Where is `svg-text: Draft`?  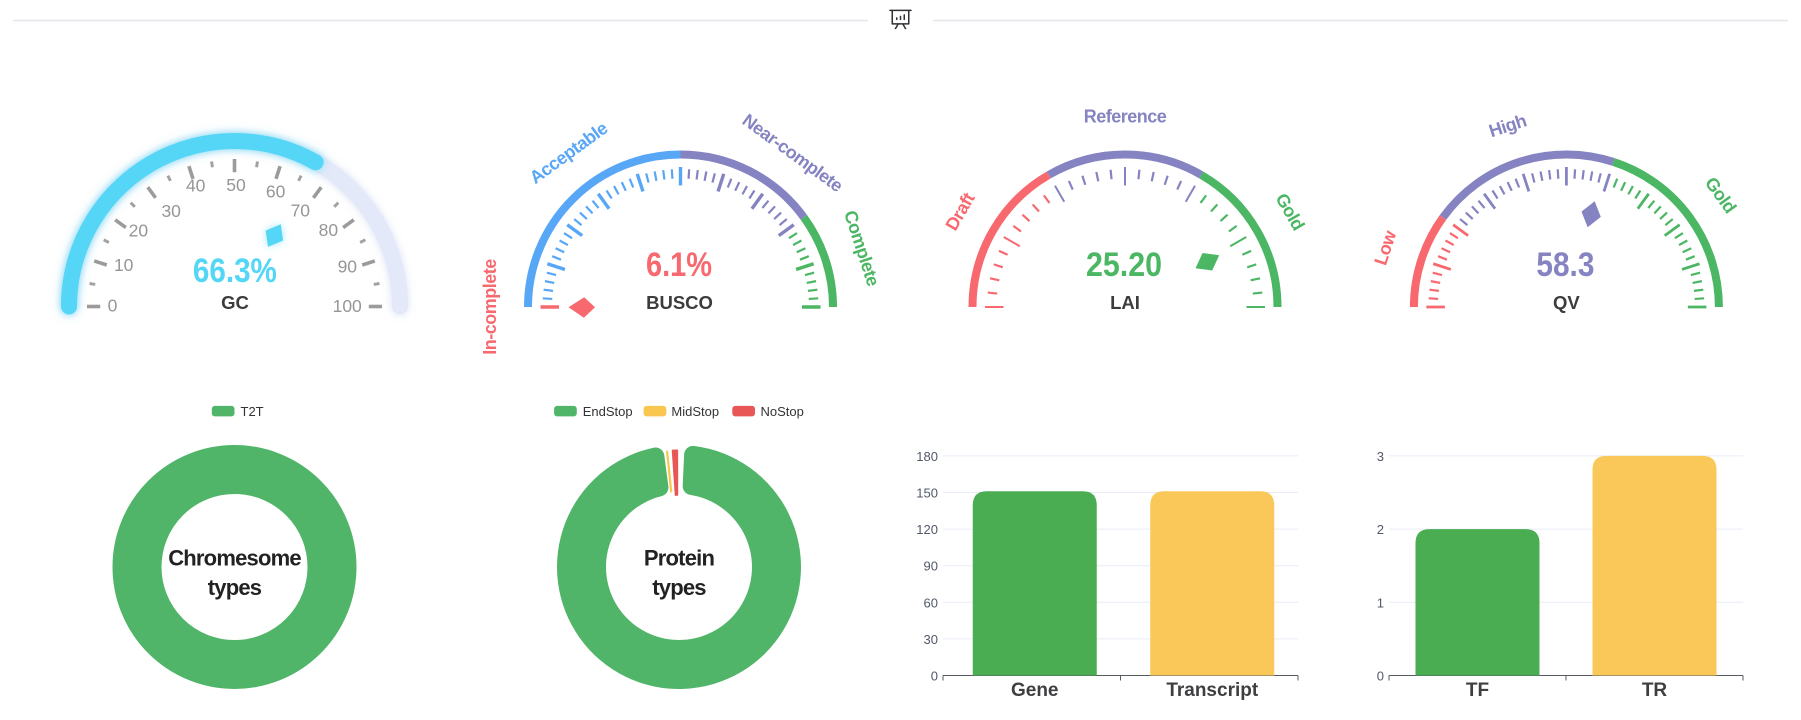 svg-text: Draft is located at coordinates (959, 211).